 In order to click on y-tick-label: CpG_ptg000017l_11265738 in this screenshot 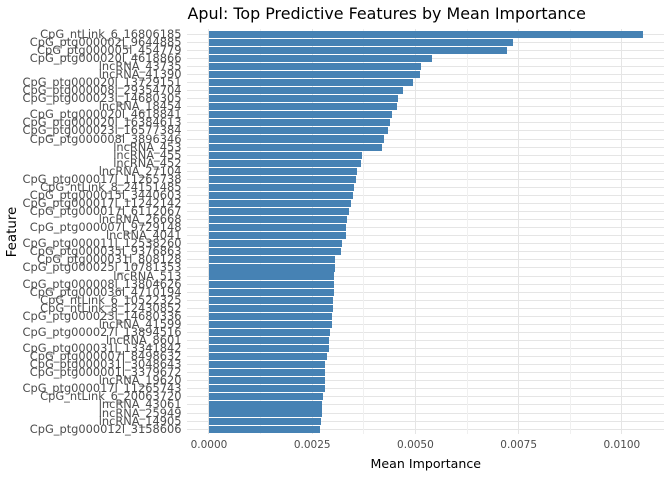, I will do `click(102, 178)`.